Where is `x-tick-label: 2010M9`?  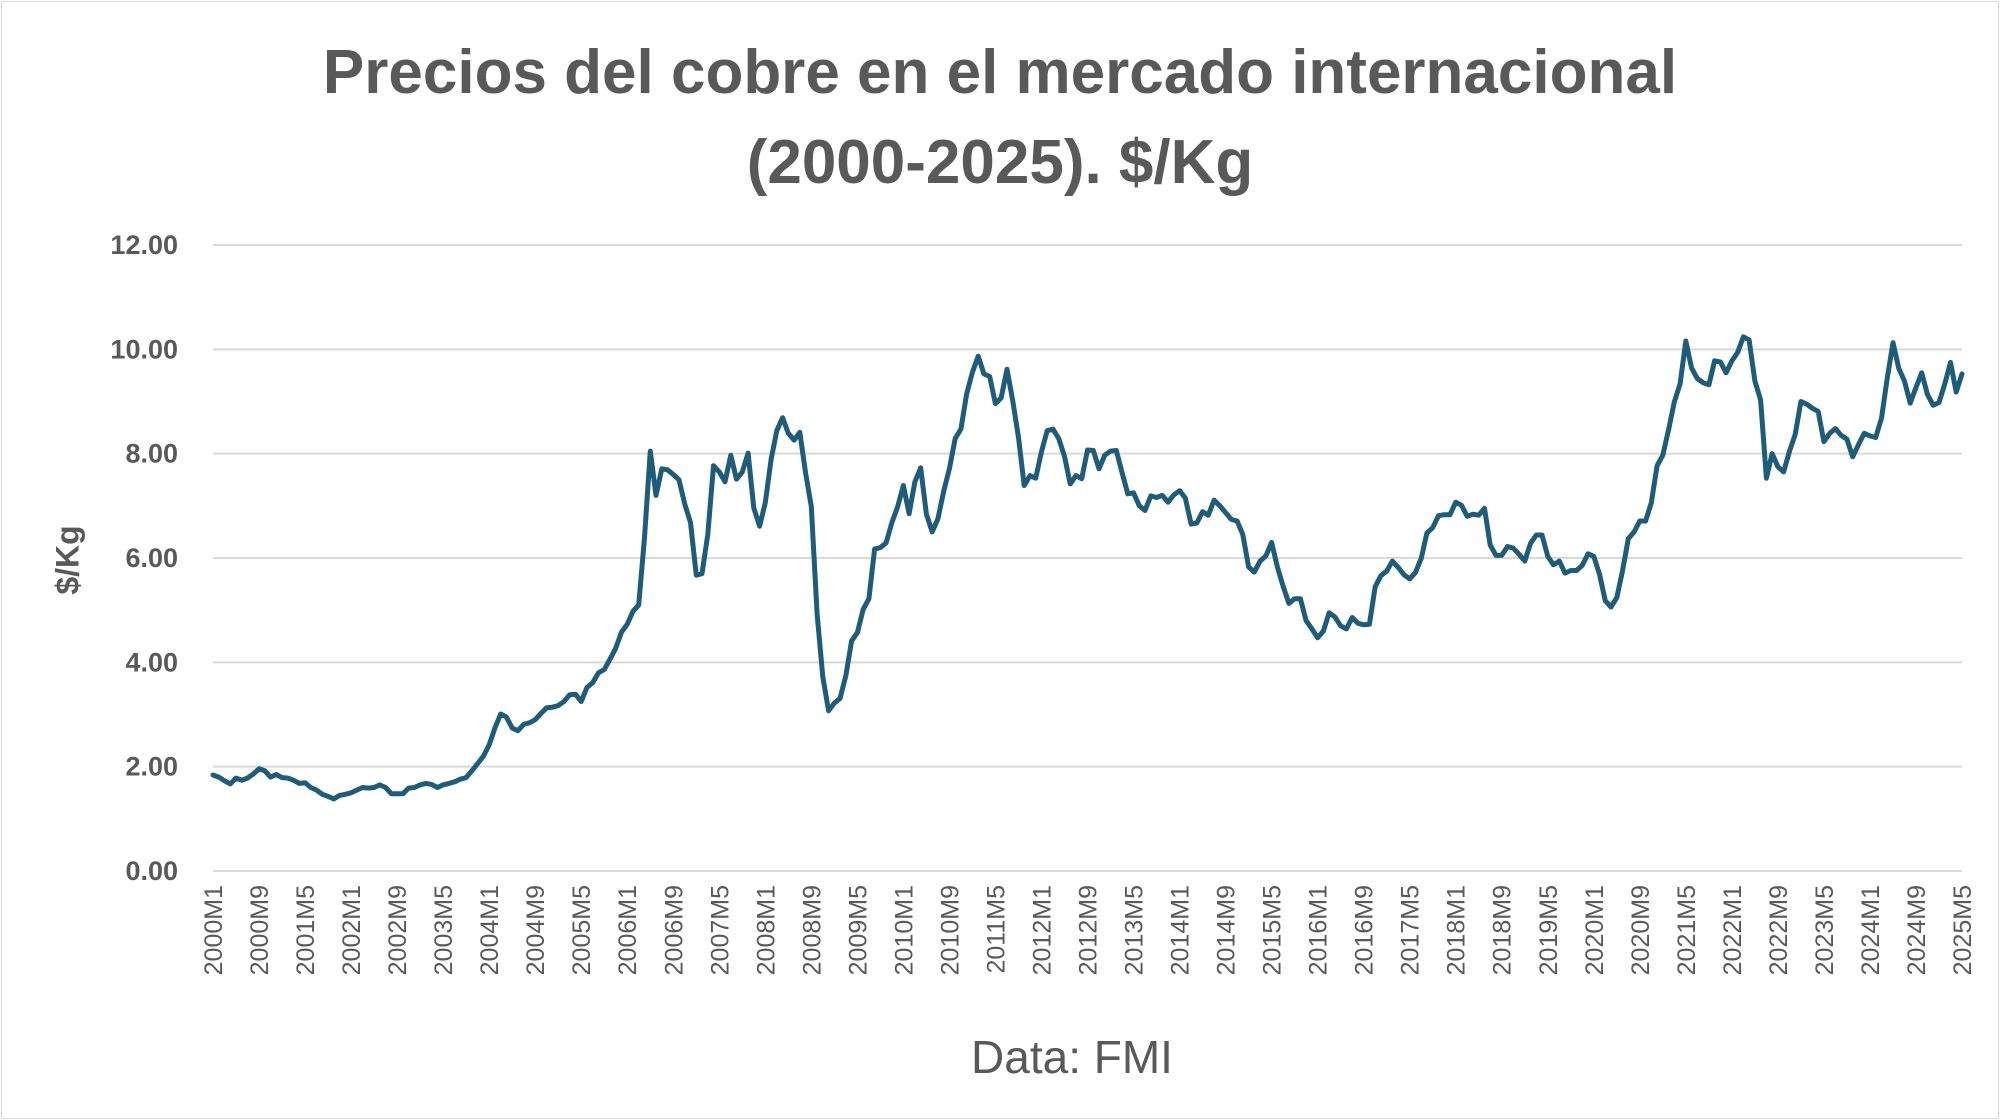 x-tick-label: 2010M9 is located at coordinates (950, 930).